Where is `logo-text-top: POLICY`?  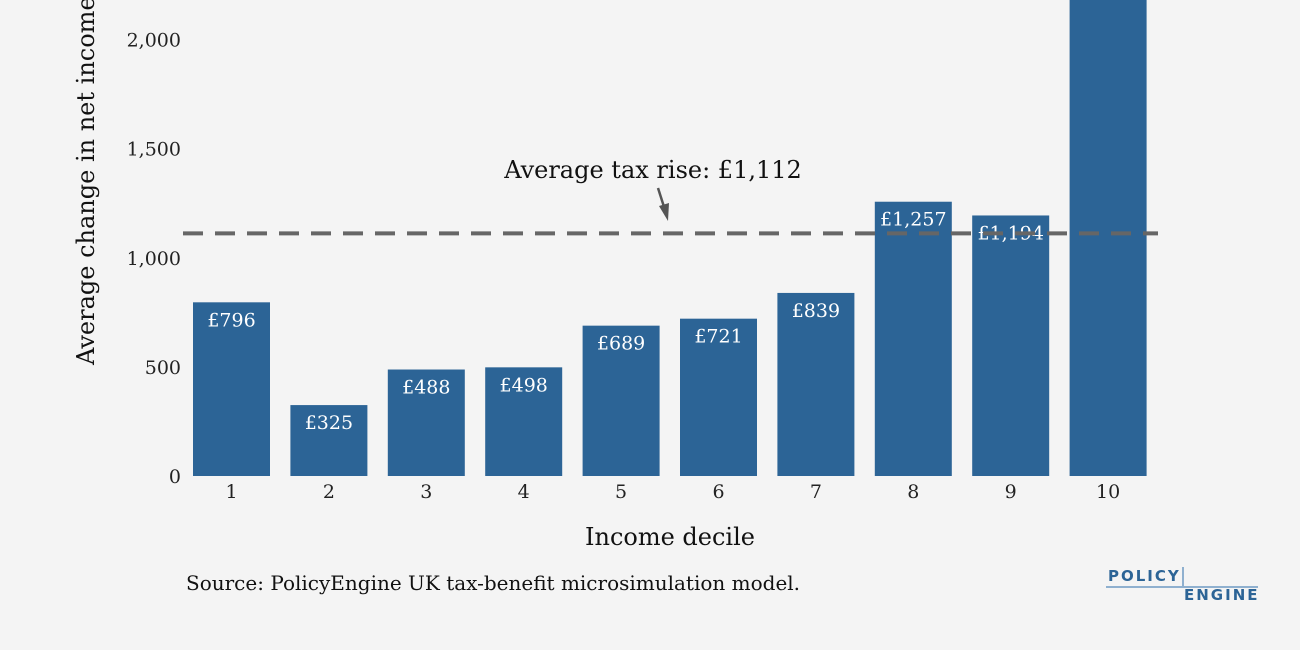 logo-text-top: POLICY is located at coordinates (1144, 576).